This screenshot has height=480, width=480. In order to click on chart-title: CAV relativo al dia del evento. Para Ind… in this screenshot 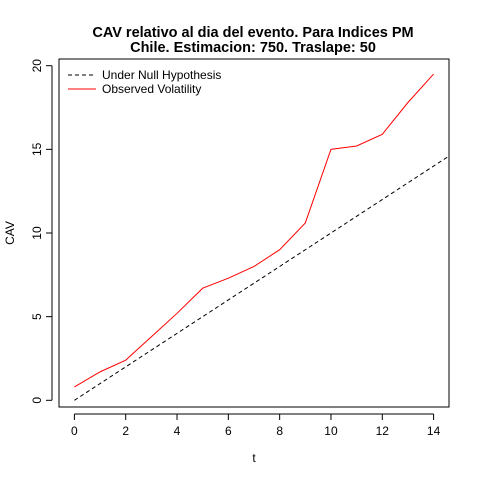, I will do `click(252, 33)`.